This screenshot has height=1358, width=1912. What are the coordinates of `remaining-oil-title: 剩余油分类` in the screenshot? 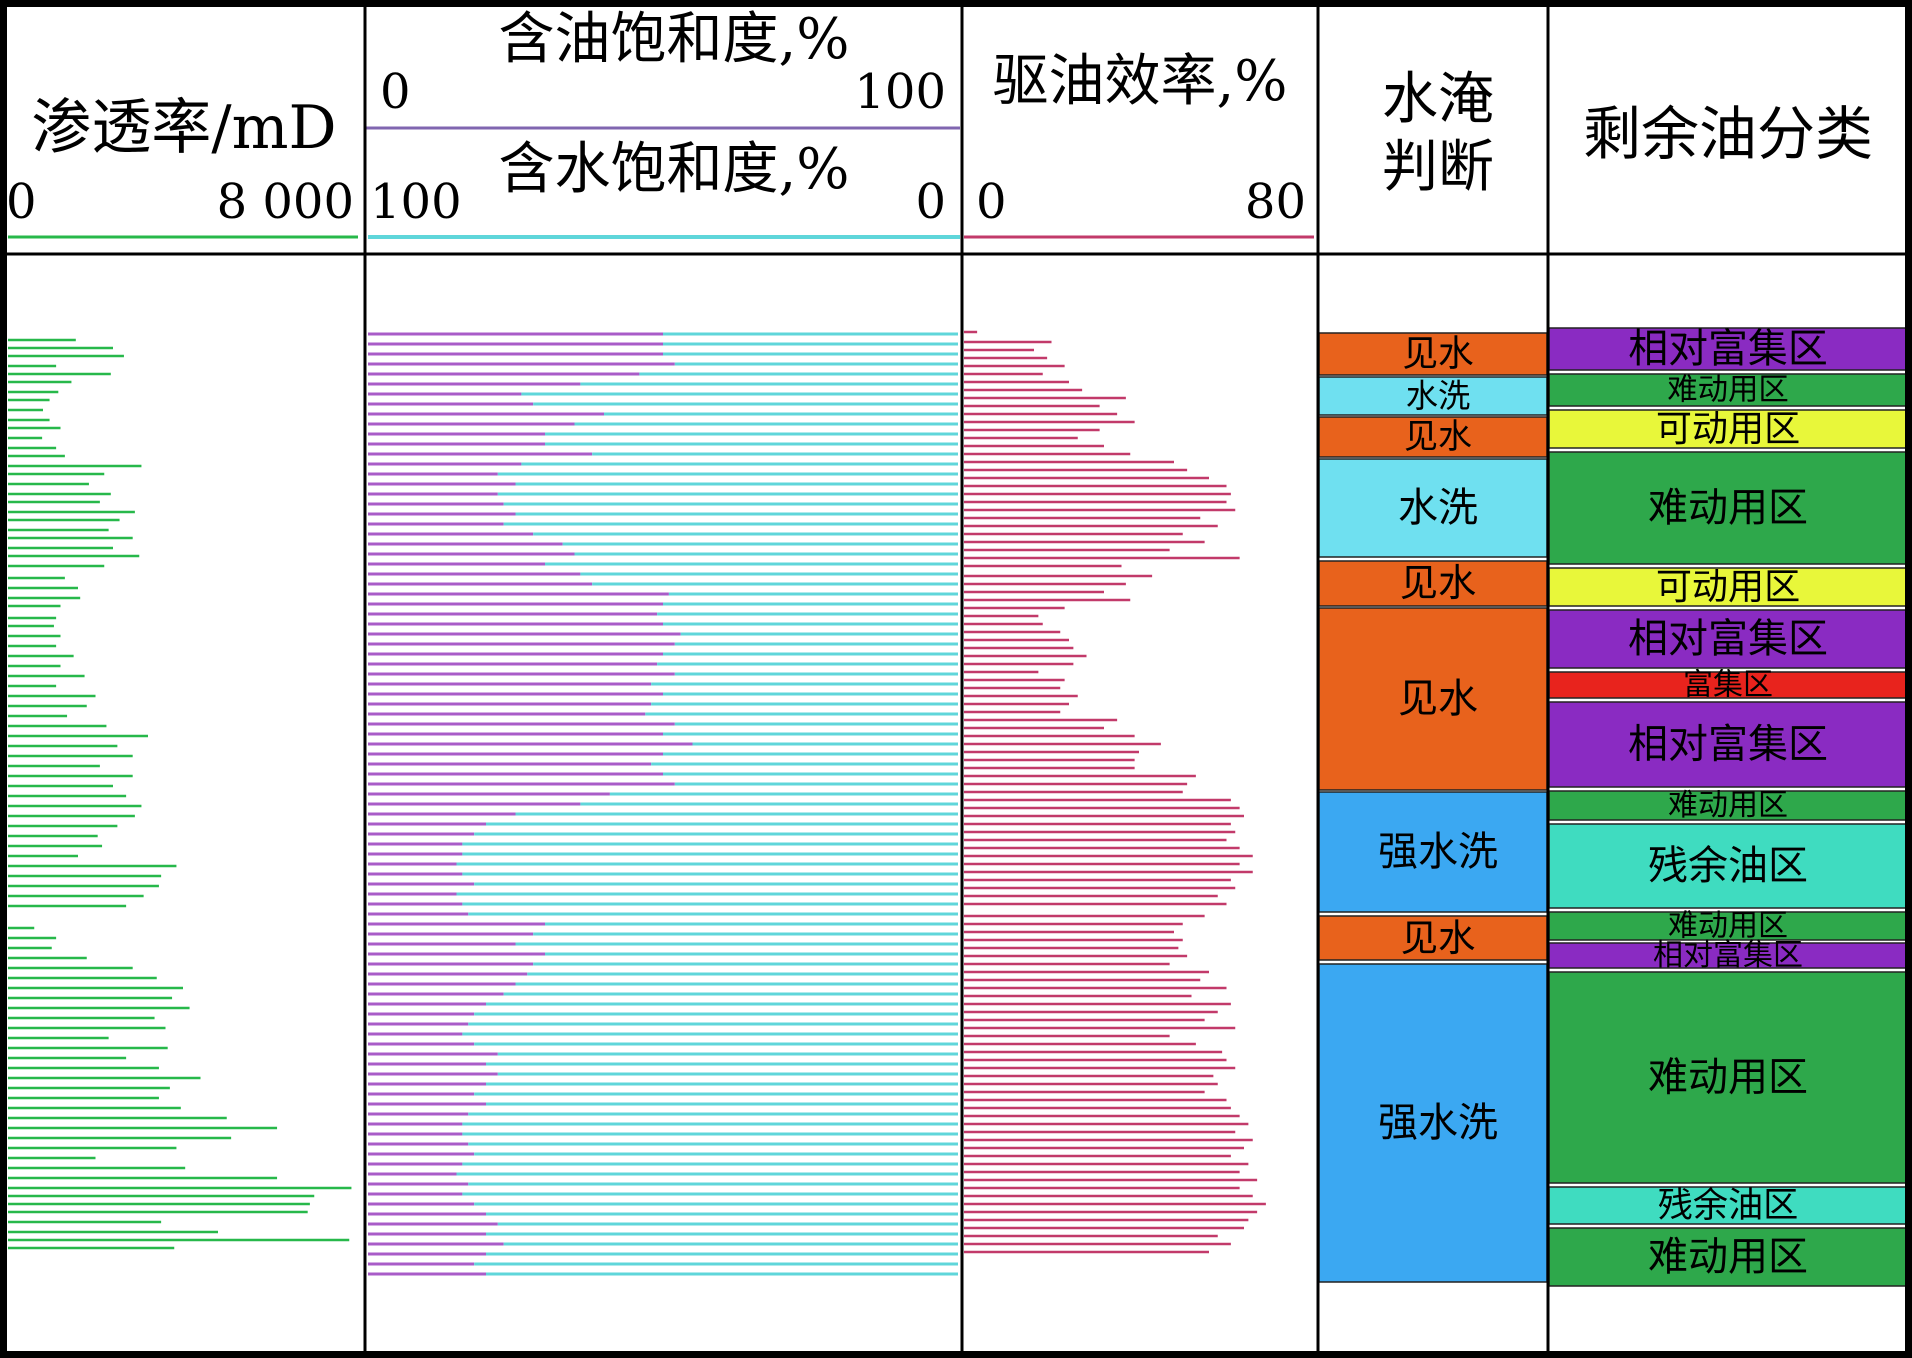 It's located at (1728, 134).